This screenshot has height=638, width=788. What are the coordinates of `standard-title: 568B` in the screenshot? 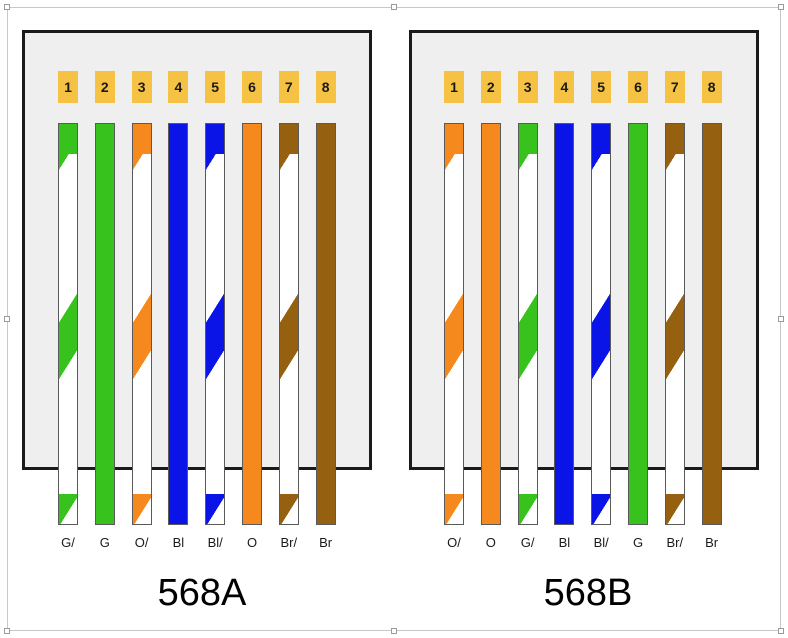 It's located at (588, 593).